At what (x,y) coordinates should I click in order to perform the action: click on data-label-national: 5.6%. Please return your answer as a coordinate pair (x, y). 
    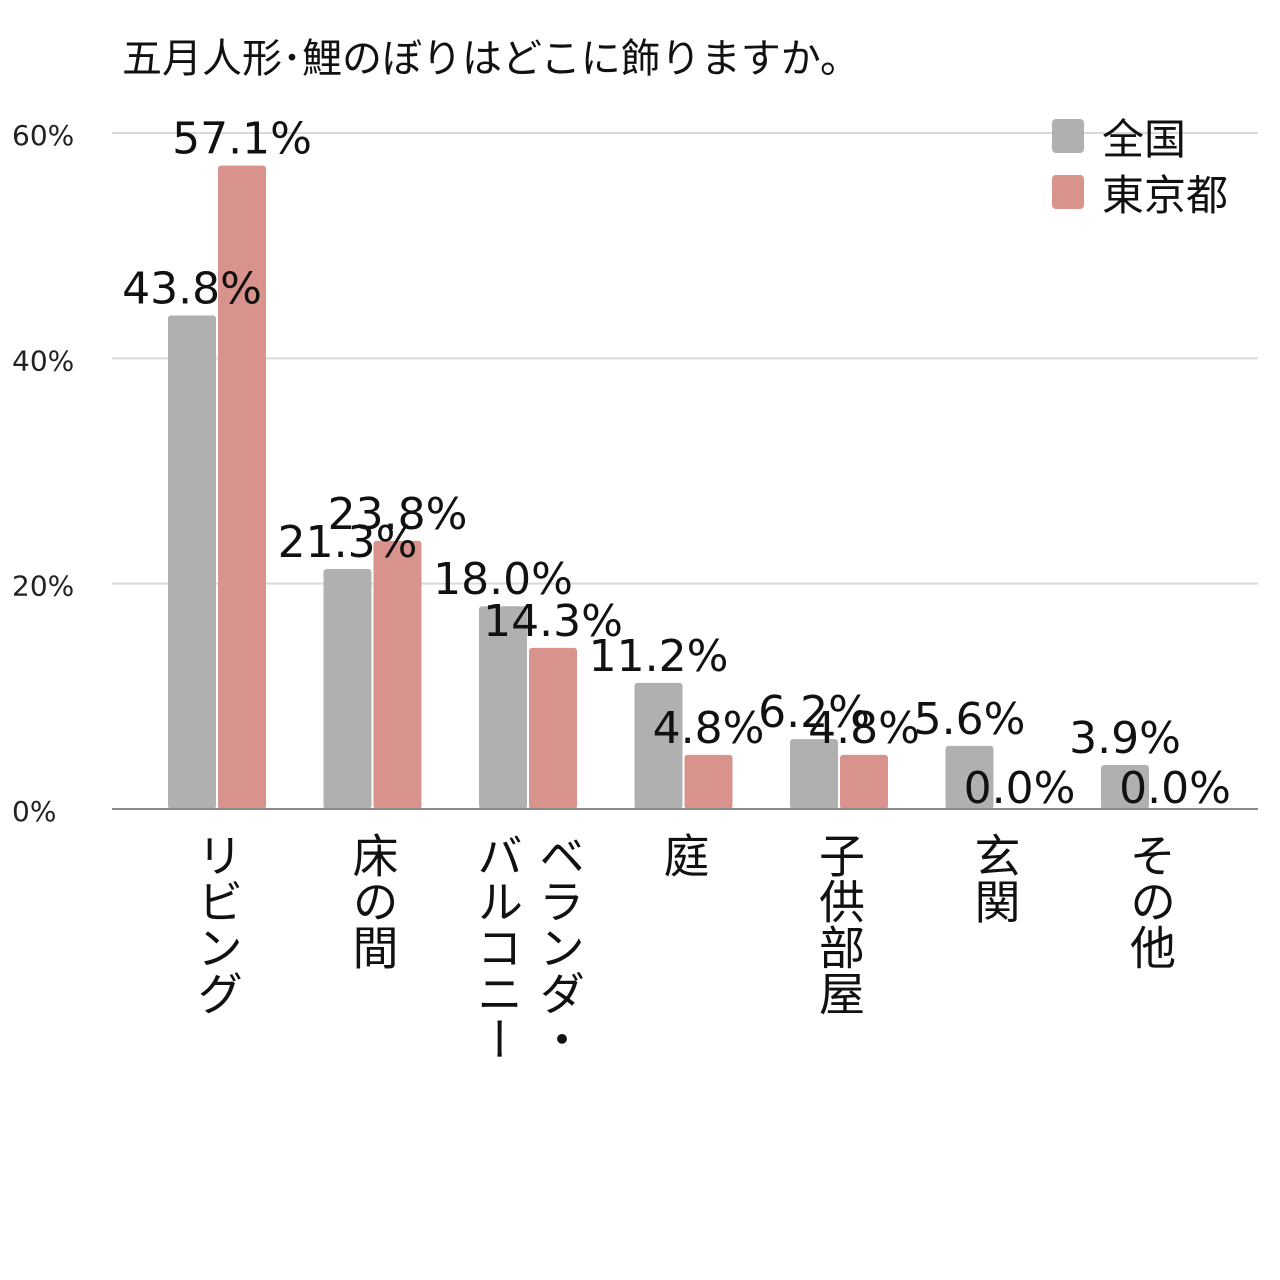
    Looking at the image, I should click on (970, 719).